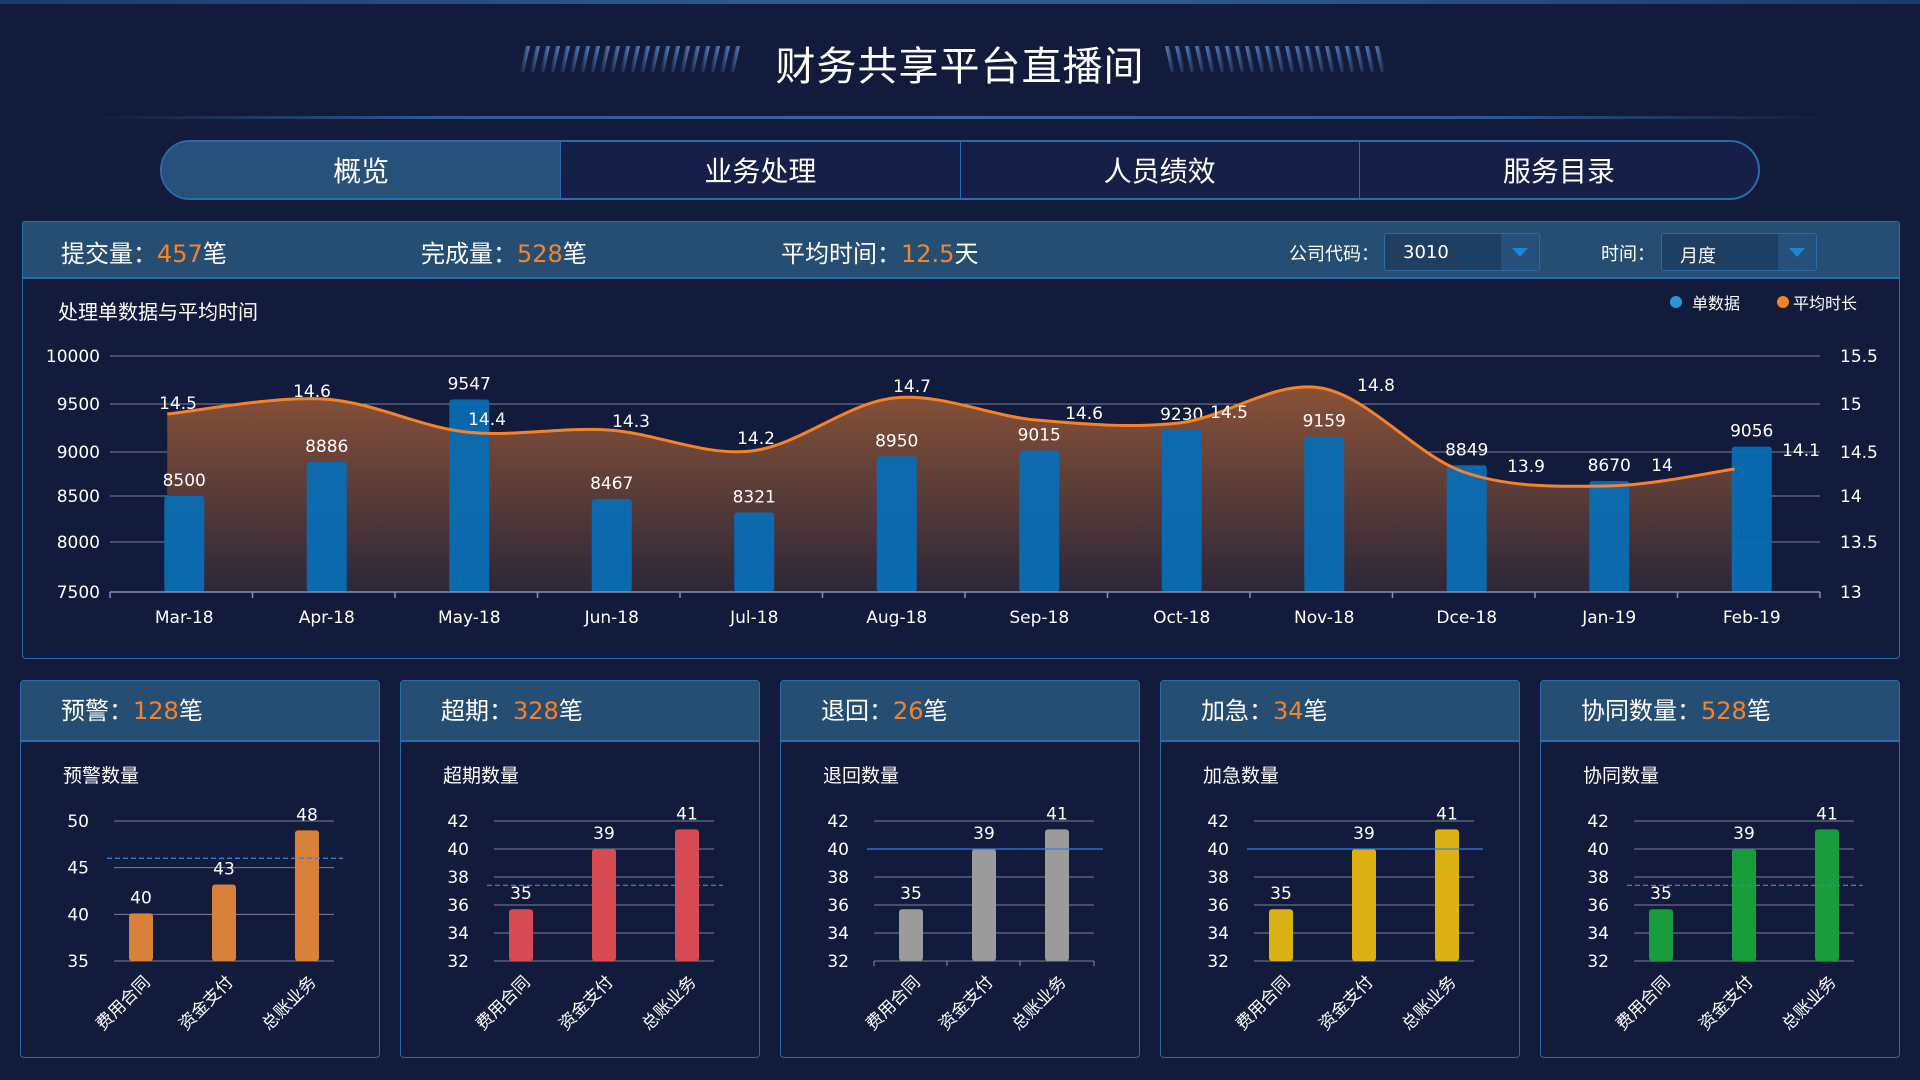 Image resolution: width=1920 pixels, height=1080 pixels. Describe the element at coordinates (1801, 451) in the screenshot. I see `line-value-label: 14.1` at that location.